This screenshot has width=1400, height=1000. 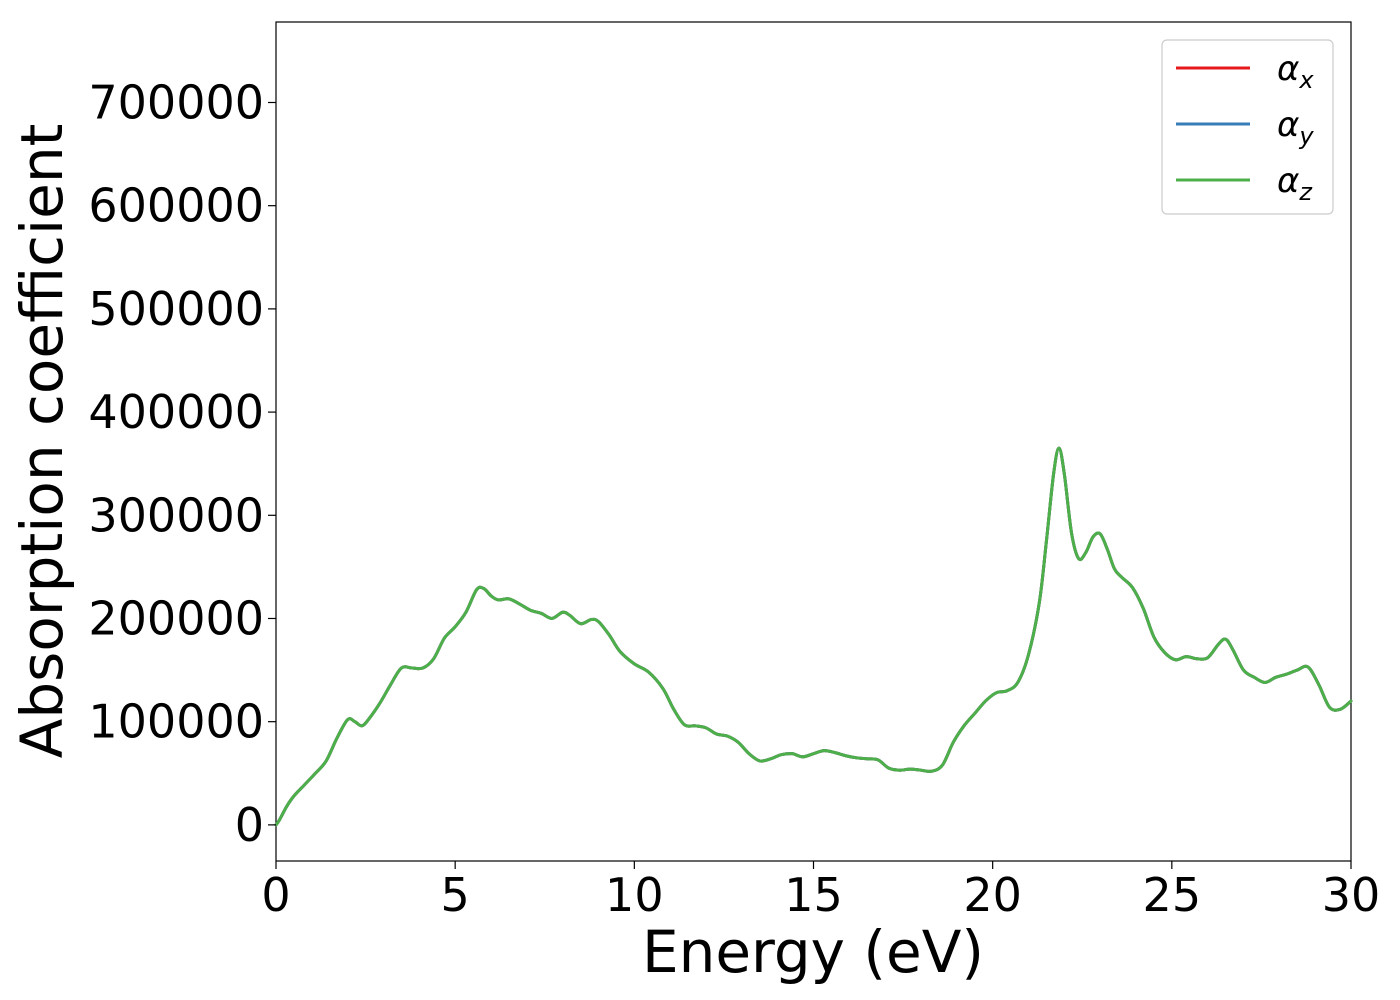 I want to click on y-tick-label: 400000, so click(x=176, y=412).